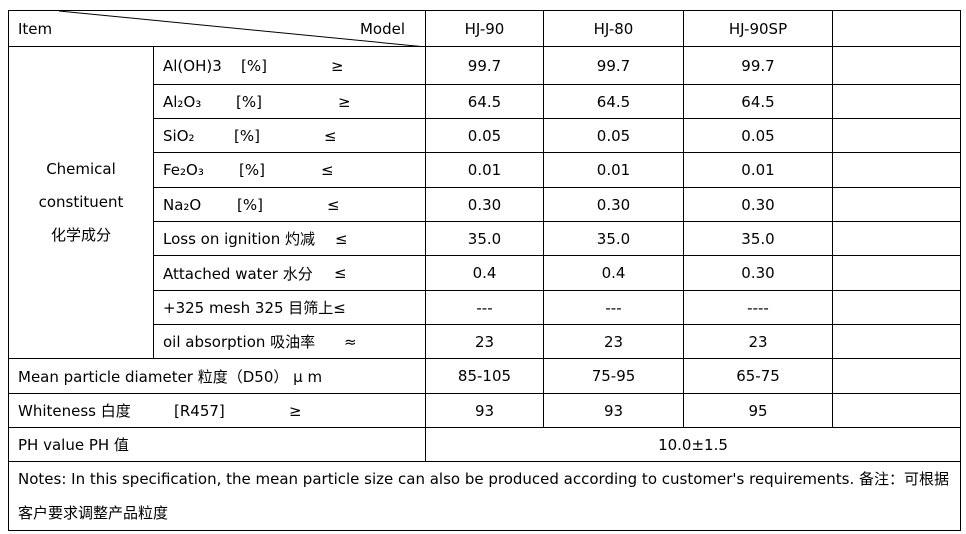 This screenshot has width=966, height=534. I want to click on property-name: Whiteness 白度, so click(74, 411).